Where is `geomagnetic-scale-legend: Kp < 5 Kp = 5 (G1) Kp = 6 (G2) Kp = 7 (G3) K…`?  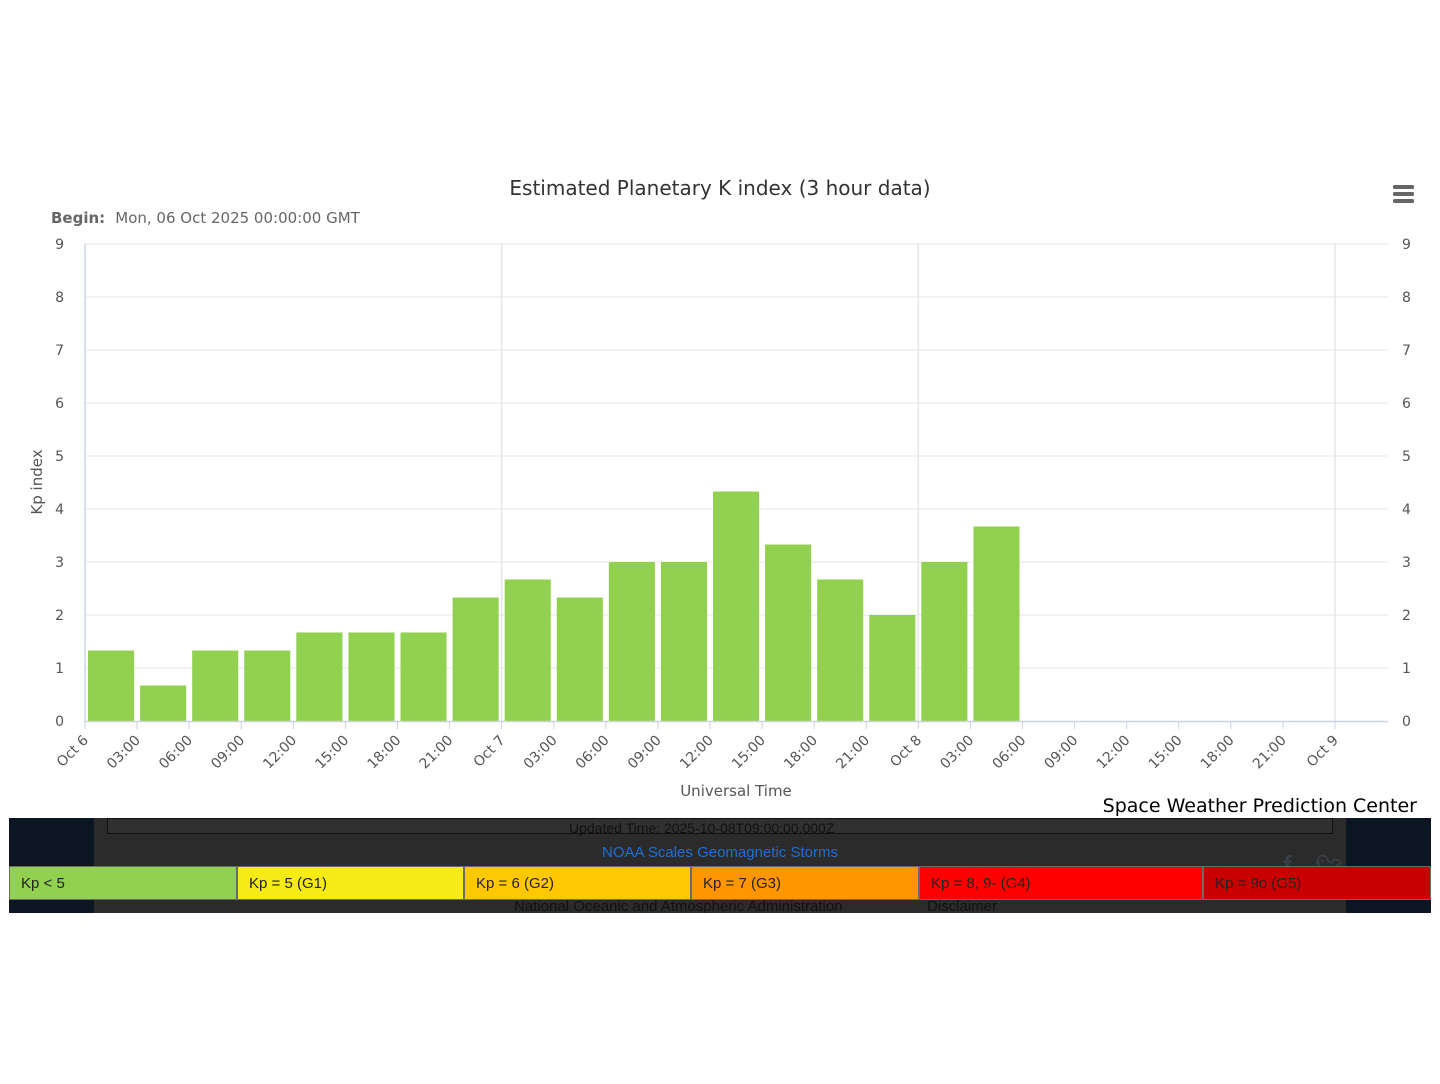 geomagnetic-scale-legend: Kp < 5 Kp = 5 (G1) Kp = 6 (G2) Kp = 7 (G3) K… is located at coordinates (720, 883).